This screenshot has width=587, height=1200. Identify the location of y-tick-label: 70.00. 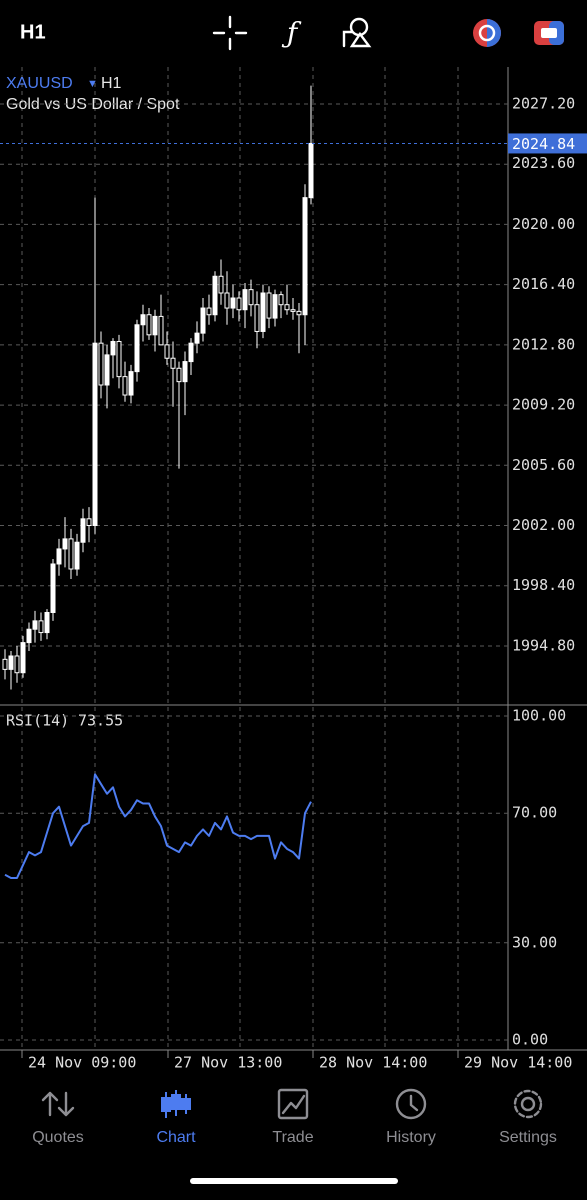
(534, 813).